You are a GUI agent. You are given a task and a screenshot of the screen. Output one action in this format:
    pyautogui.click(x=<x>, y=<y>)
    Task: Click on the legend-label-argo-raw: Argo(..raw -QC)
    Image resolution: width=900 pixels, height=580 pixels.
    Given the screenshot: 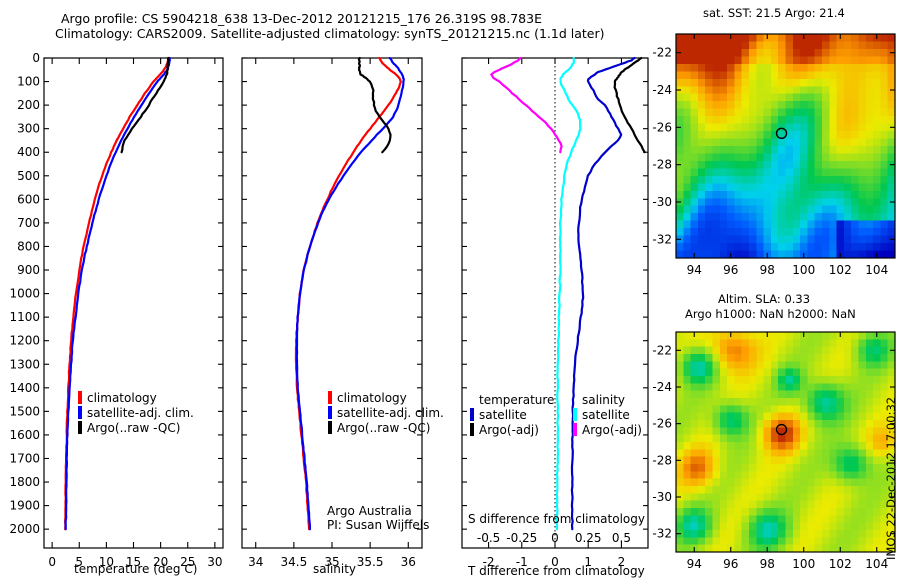 What is the action you would take?
    pyautogui.click(x=134, y=427)
    